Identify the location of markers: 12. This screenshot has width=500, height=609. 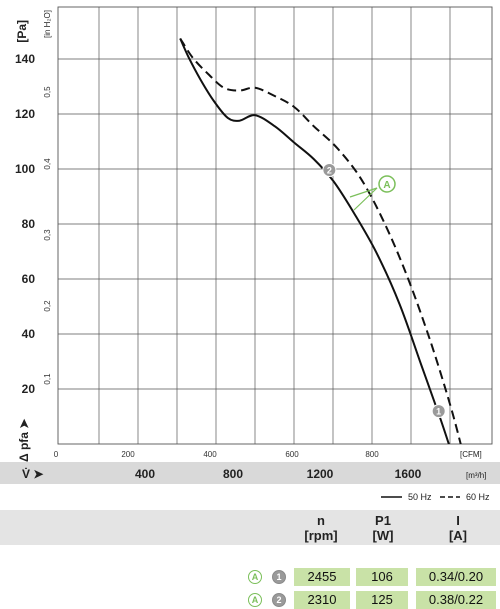
(384, 291).